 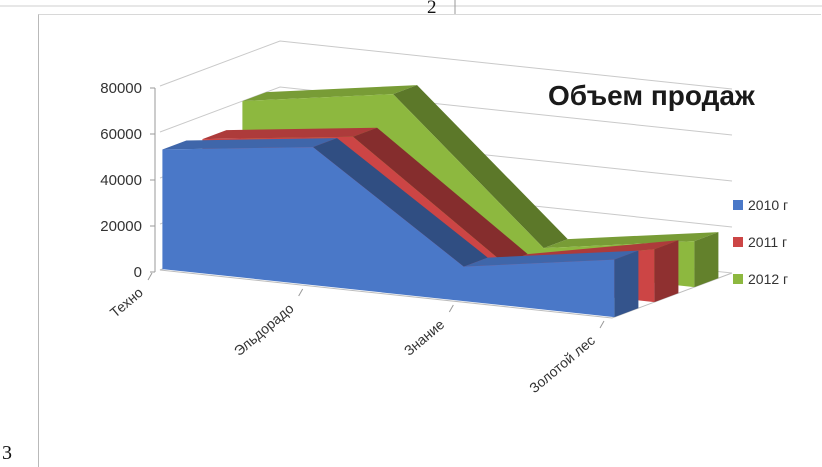 What do you see at coordinates (768, 241) in the screenshot?
I see `legend-label-2011: 2011 г` at bounding box center [768, 241].